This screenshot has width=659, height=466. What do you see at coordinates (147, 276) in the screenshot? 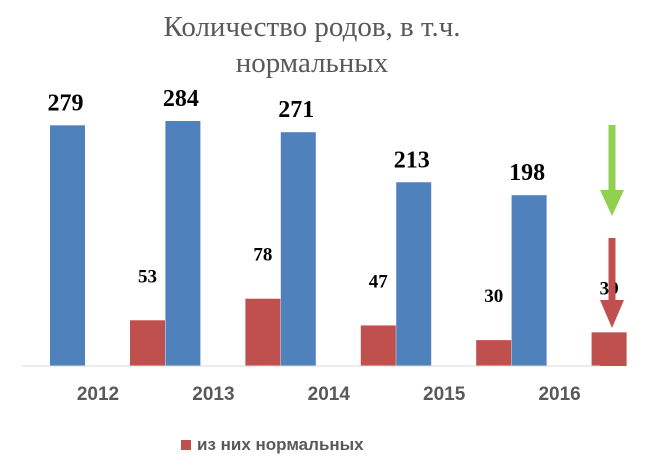
I see `data-label-normal: 53` at bounding box center [147, 276].